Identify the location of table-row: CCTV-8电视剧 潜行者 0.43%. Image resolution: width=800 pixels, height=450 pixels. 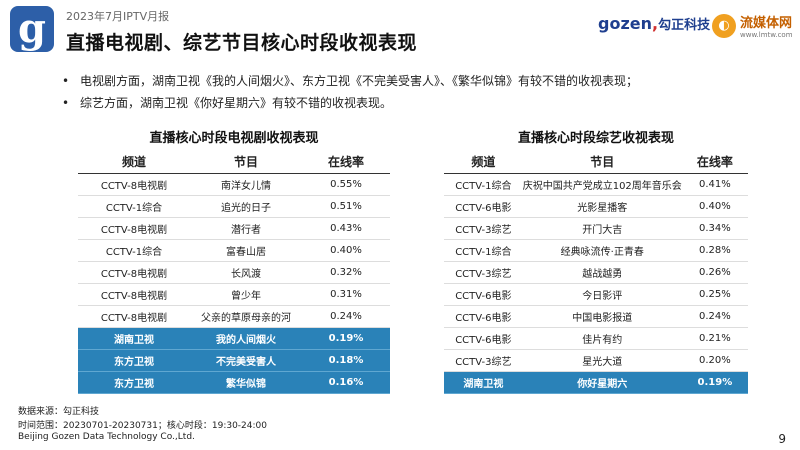
(234, 228).